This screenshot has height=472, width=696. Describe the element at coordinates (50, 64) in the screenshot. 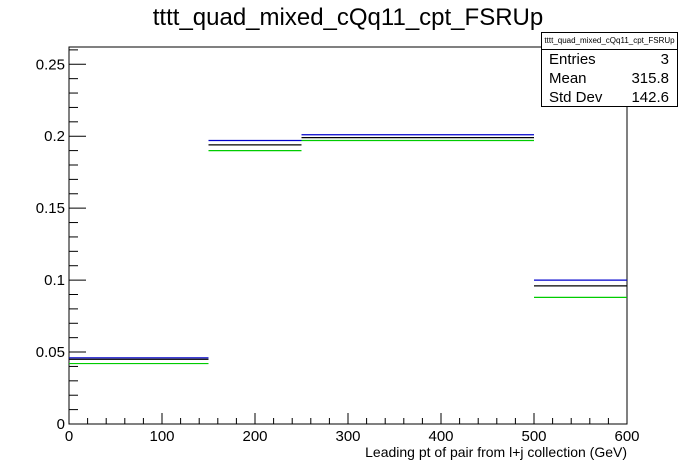

I see `y-tick-label: 0.25` at that location.